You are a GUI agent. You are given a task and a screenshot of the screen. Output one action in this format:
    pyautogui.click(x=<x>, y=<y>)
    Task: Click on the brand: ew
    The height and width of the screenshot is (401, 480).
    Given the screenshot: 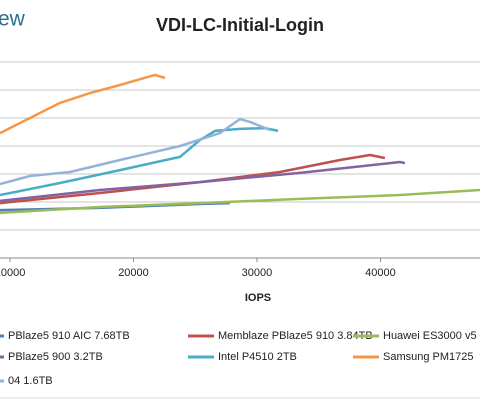 What is the action you would take?
    pyautogui.click(x=13, y=19)
    